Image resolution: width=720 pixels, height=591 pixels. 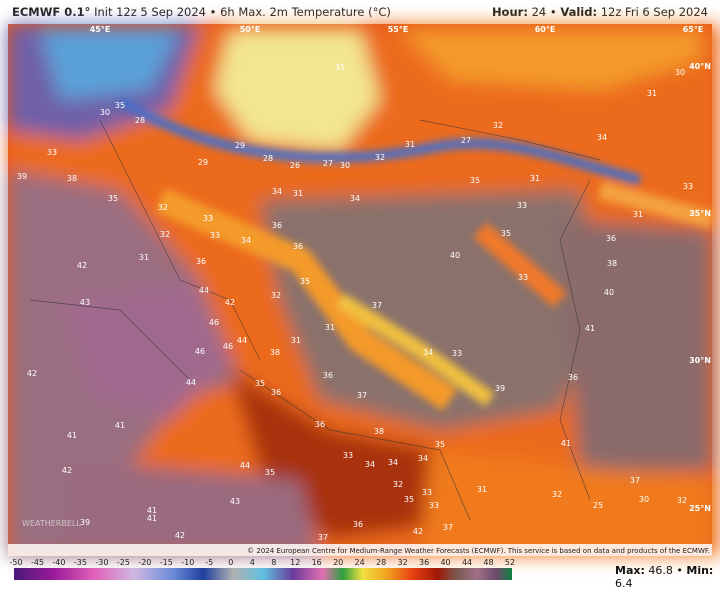 What do you see at coordinates (317, 562) in the screenshot?
I see `colorbar-tick: 16` at bounding box center [317, 562].